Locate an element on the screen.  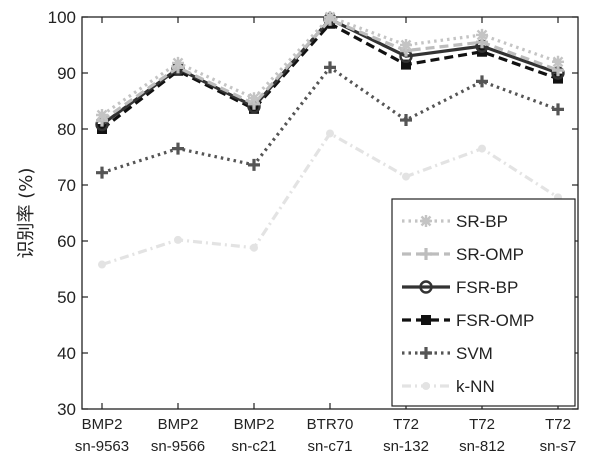
y-tick-label: 60 is located at coordinates (66, 241).